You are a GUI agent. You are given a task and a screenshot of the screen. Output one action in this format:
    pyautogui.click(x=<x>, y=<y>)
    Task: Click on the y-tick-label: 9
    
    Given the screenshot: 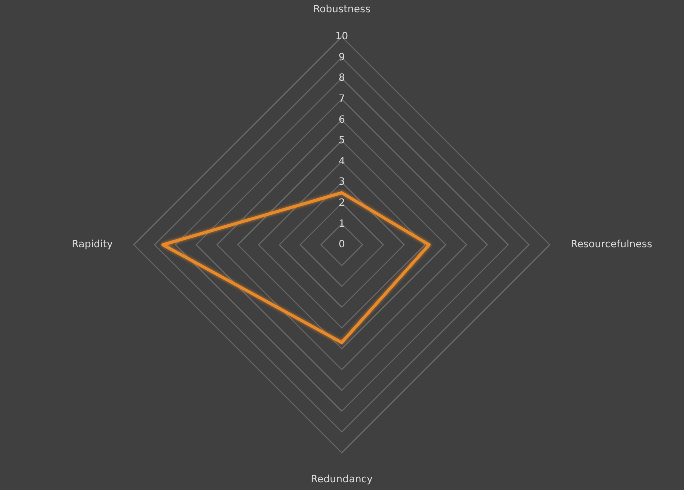 What is the action you would take?
    pyautogui.click(x=342, y=58)
    